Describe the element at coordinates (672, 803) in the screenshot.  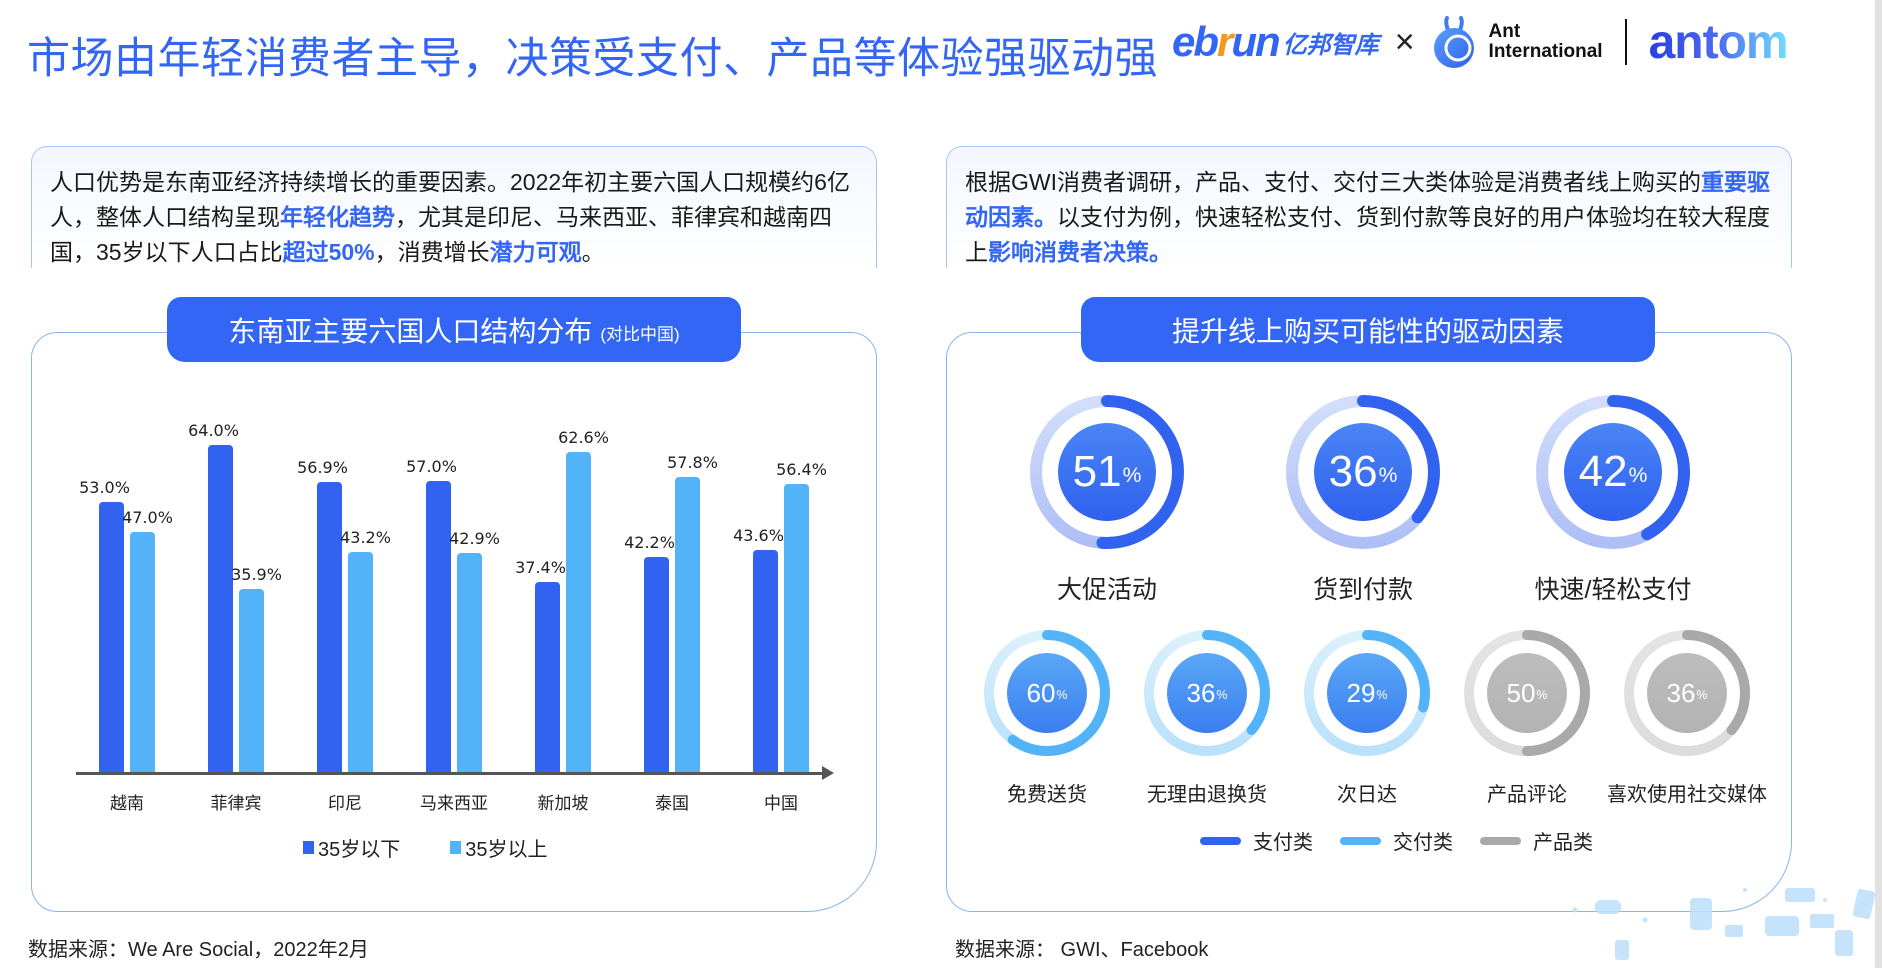
I see `category-label: 泰国` at that location.